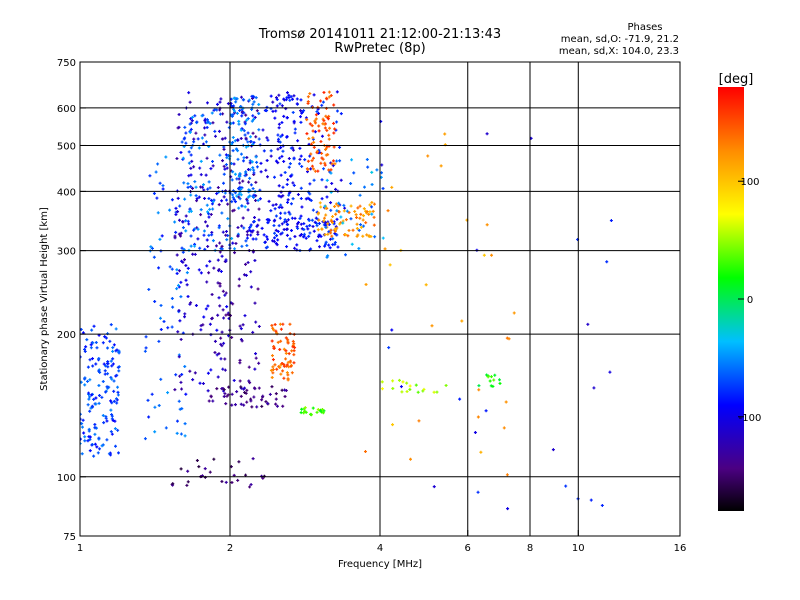 This screenshot has height=600, width=800. What do you see at coordinates (379, 34) in the screenshot?
I see `chart-title: Tromsø 20141011 21:12:00-21:13:43` at bounding box center [379, 34].